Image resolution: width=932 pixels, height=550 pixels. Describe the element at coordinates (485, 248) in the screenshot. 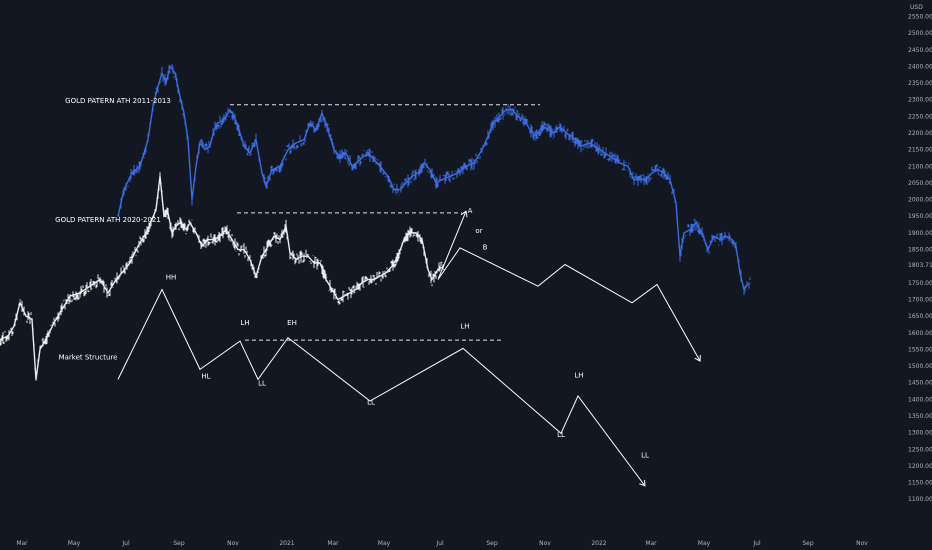

I see `annotation-b: B` at that location.